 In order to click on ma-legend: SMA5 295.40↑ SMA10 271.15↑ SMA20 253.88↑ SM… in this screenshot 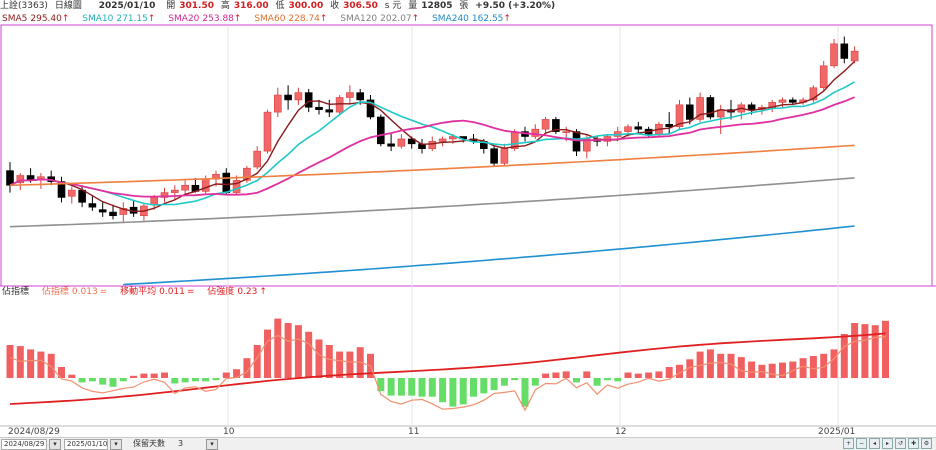, I will do `click(261, 19)`.